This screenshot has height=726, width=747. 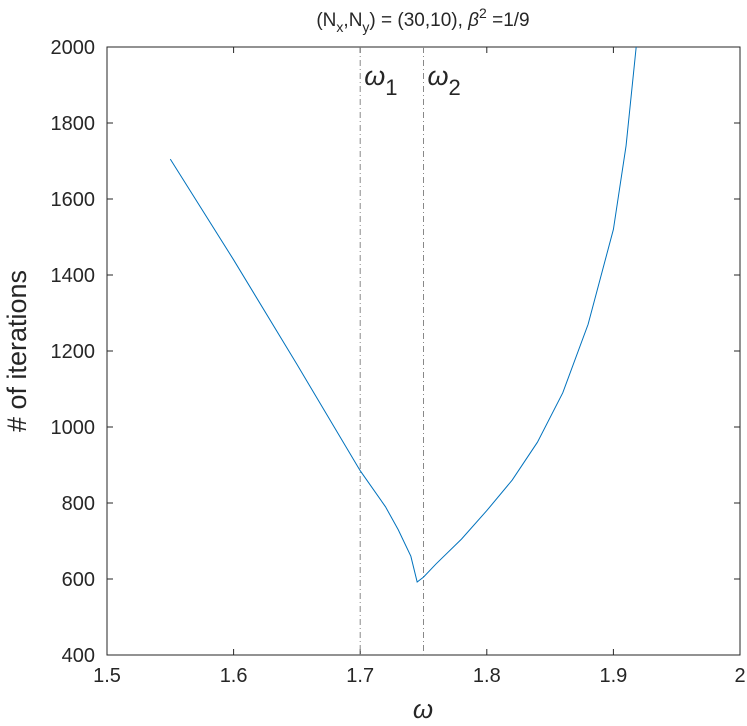 What do you see at coordinates (423, 709) in the screenshot?
I see `x-axis-label: ω` at bounding box center [423, 709].